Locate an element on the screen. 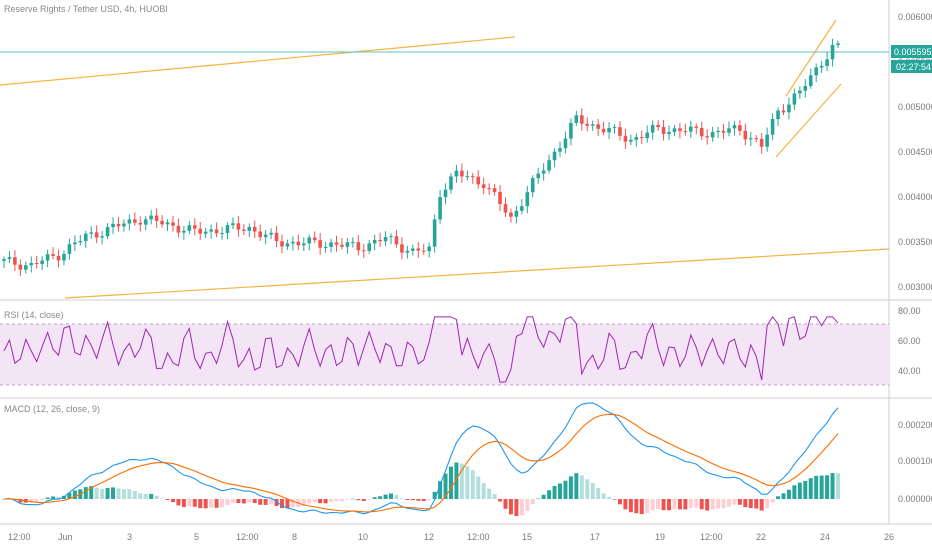 The image size is (932, 550). rsi-title: RSI (14, close) is located at coordinates (34, 315).